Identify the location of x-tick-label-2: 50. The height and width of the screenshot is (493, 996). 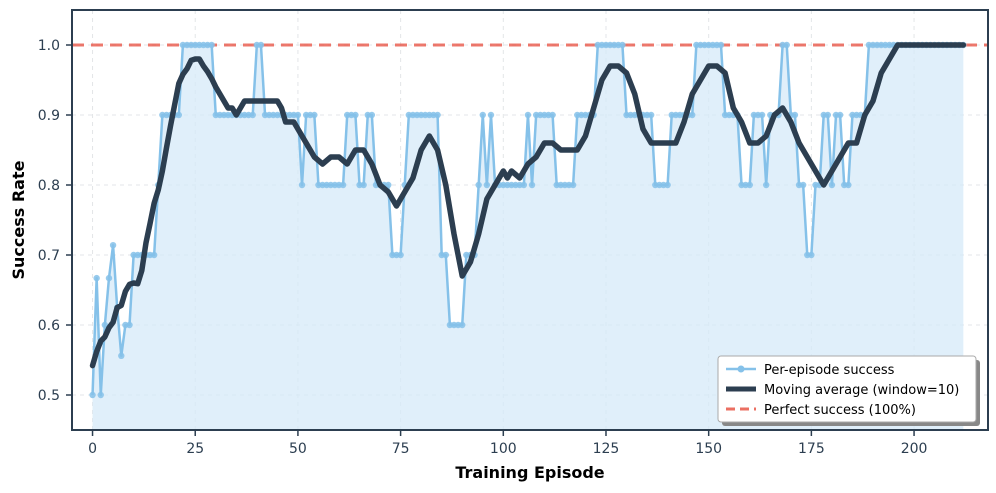
(298, 449).